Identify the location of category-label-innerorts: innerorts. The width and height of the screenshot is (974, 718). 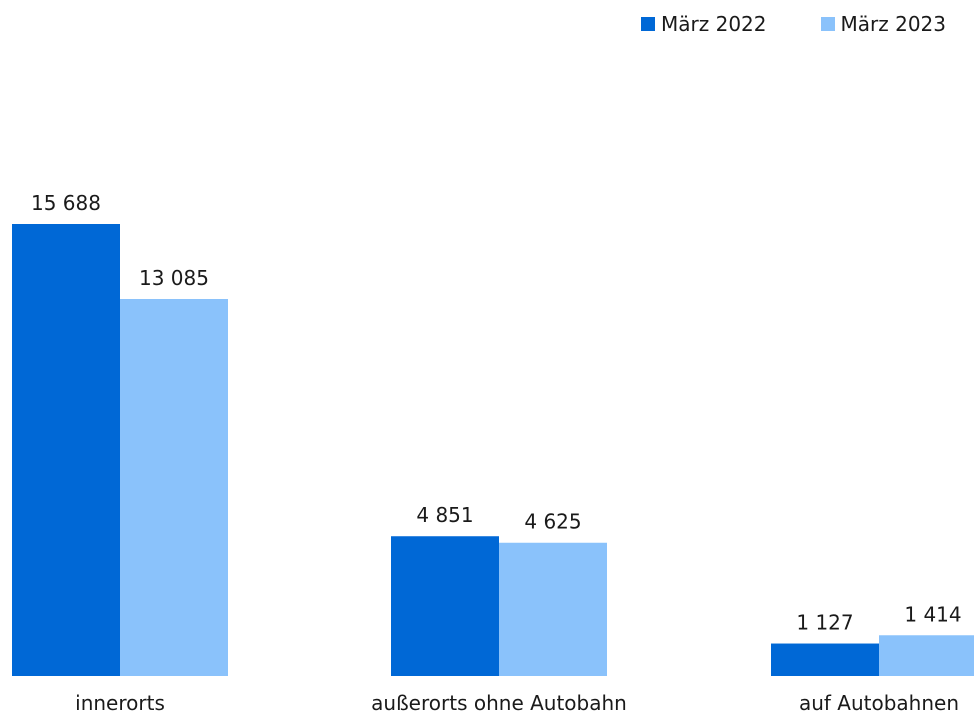
(120, 703).